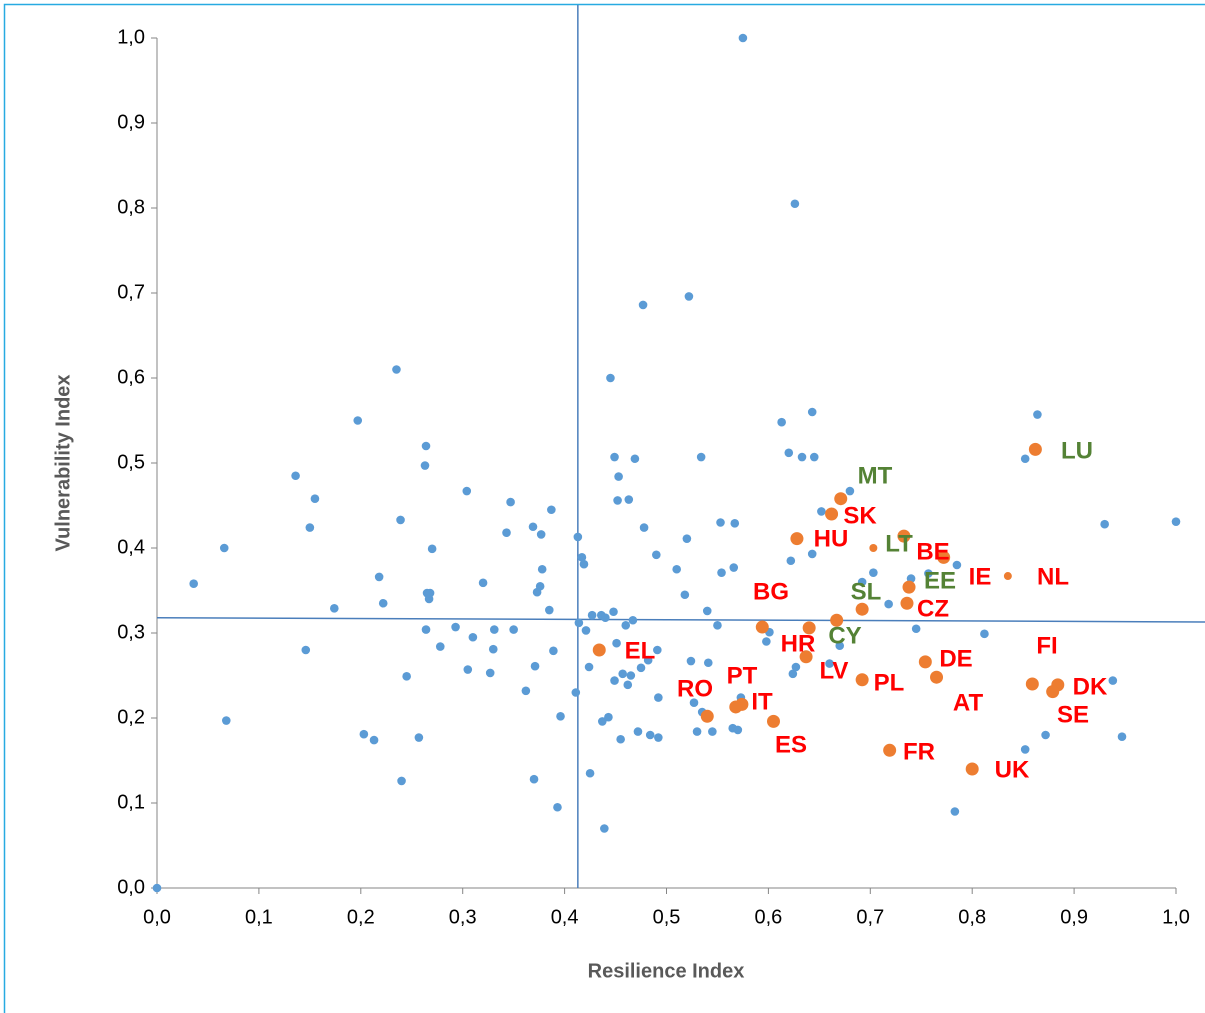 The image size is (1205, 1013). I want to click on country-label: CY, so click(844, 635).